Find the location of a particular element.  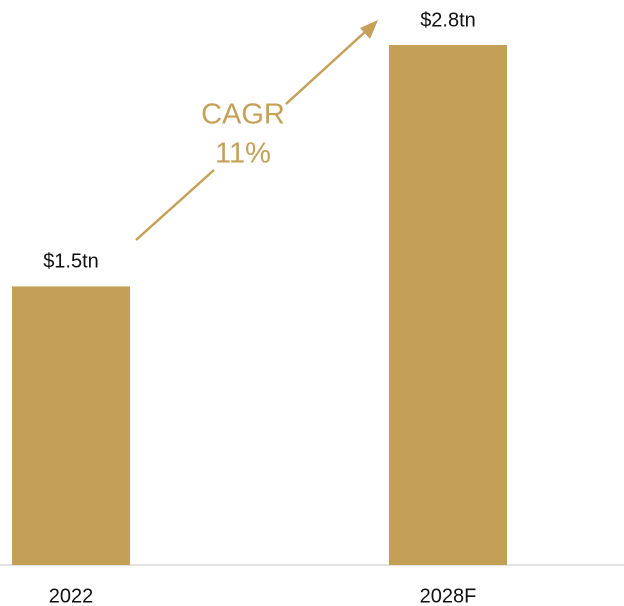

bar is located at coordinates (71, 425).